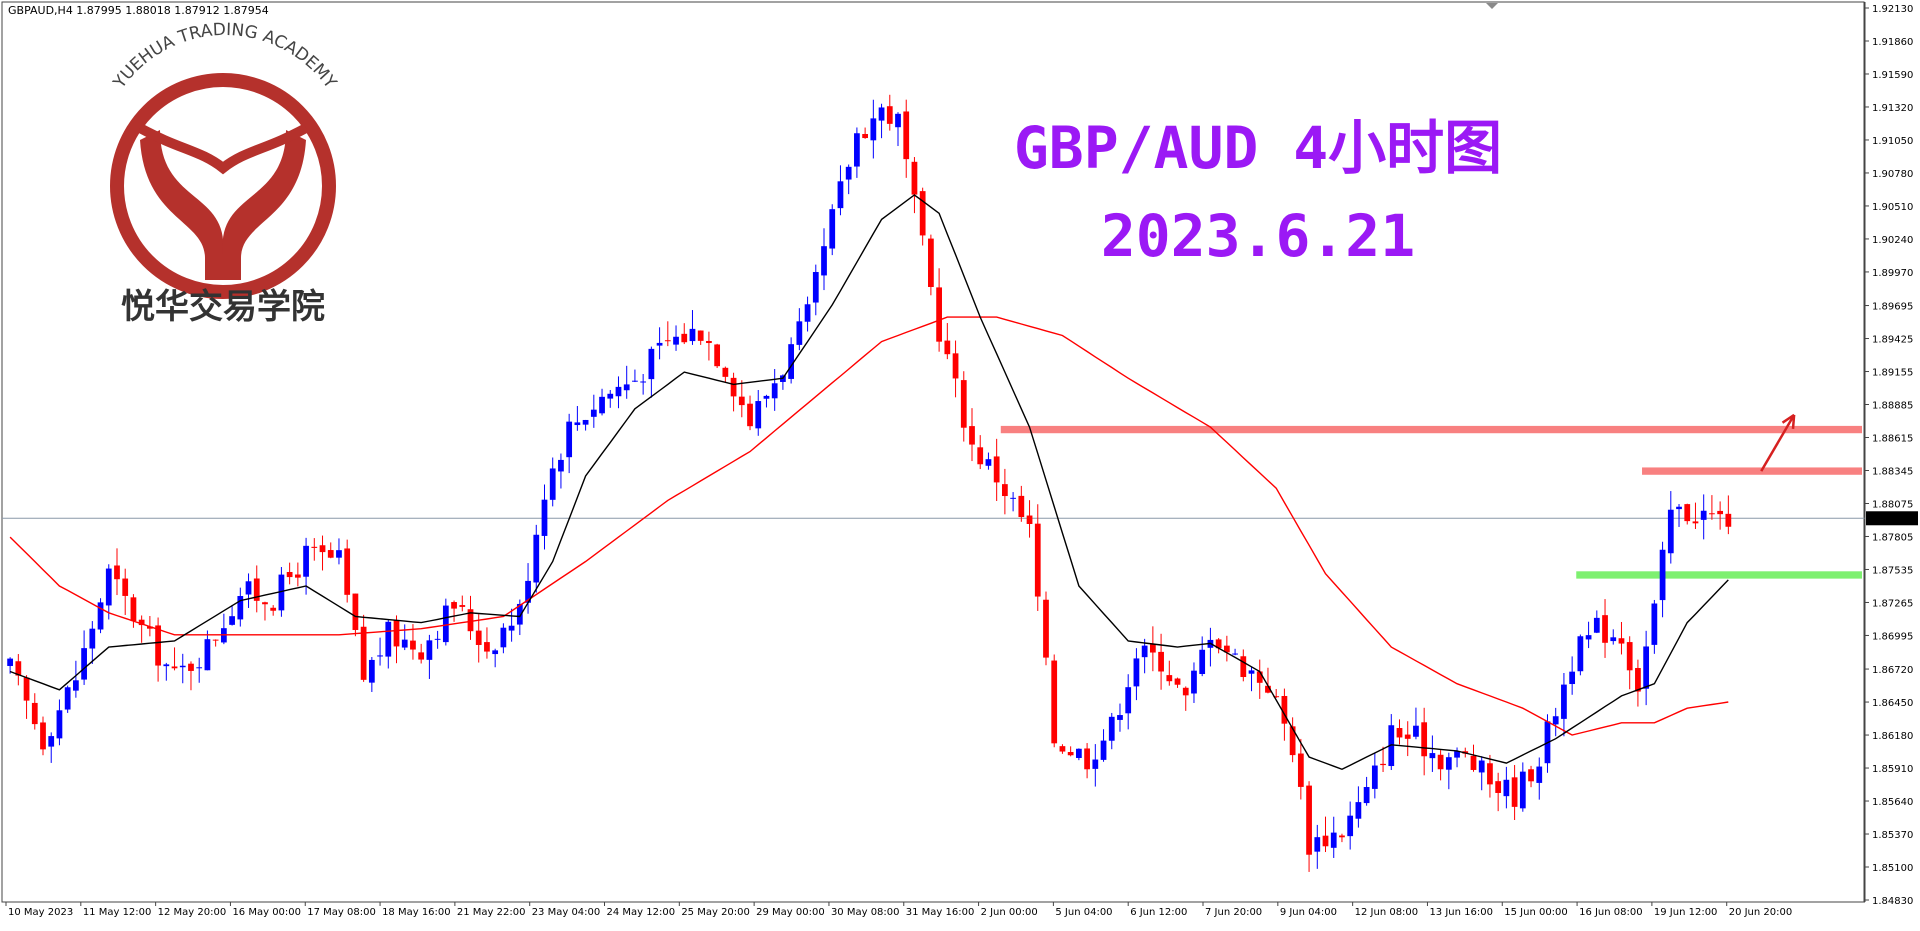 The width and height of the screenshot is (1920, 931). Describe the element at coordinates (1892, 736) in the screenshot. I see `price-tick-label: 1.86180` at that location.